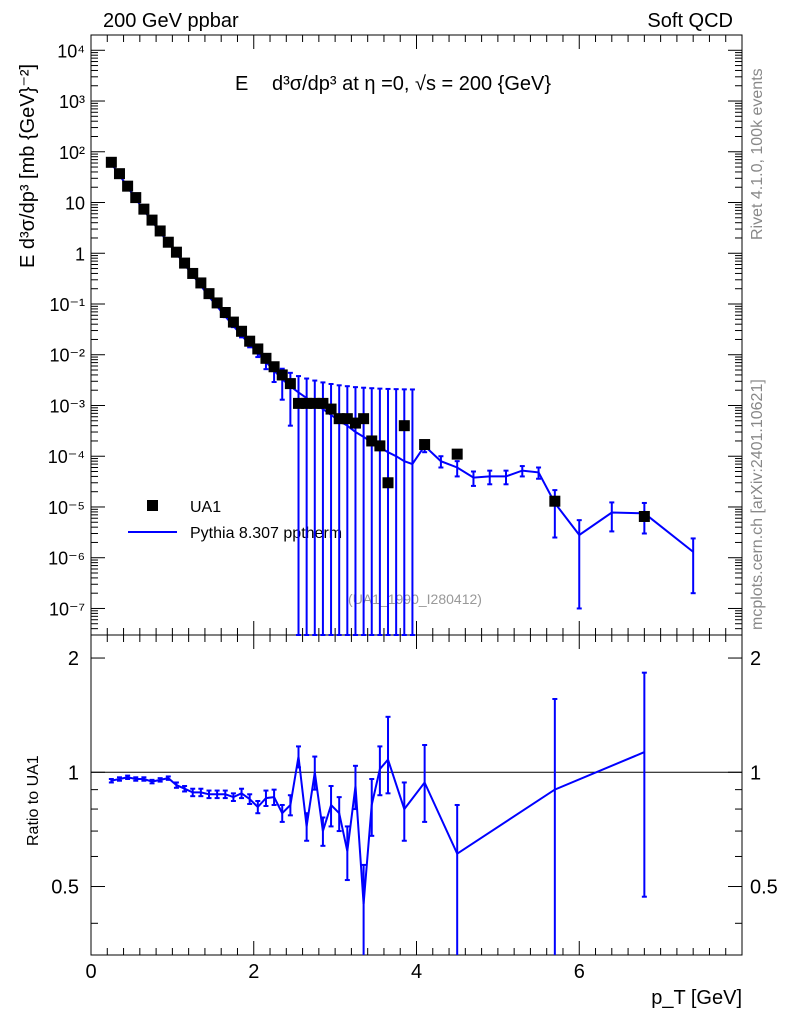 The width and height of the screenshot is (786, 1024). Describe the element at coordinates (67, 356) in the screenshot. I see `main-y-tick-label: 10⁻²` at that location.